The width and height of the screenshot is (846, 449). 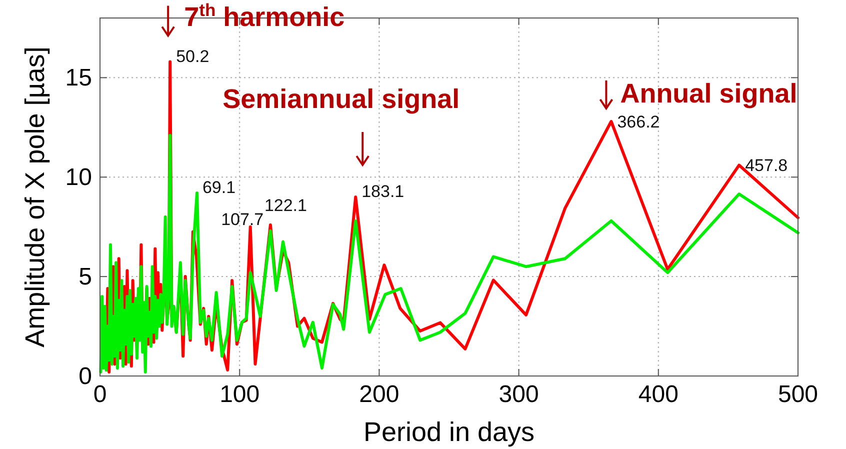 What do you see at coordinates (798, 394) in the screenshot?
I see `x-tick-label: 500` at bounding box center [798, 394].